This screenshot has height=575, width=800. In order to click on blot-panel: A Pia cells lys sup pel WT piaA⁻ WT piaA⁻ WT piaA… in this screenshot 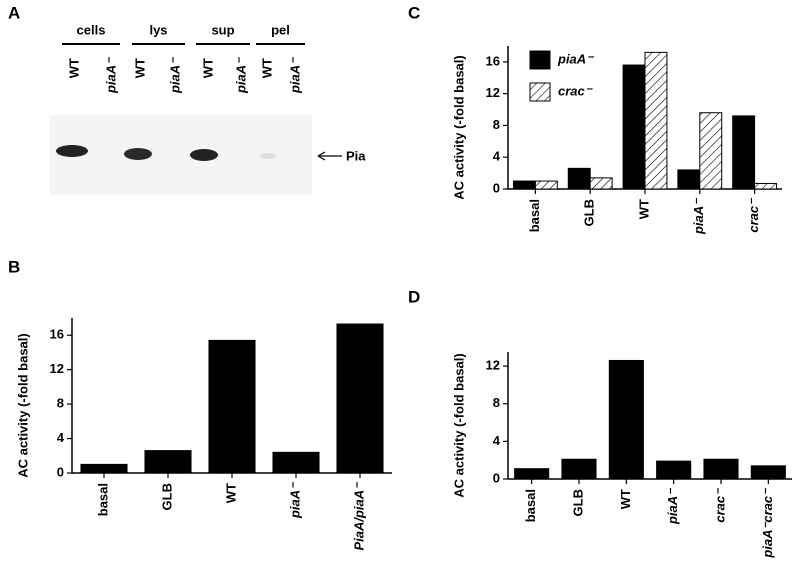, I will do `click(187, 99)`.